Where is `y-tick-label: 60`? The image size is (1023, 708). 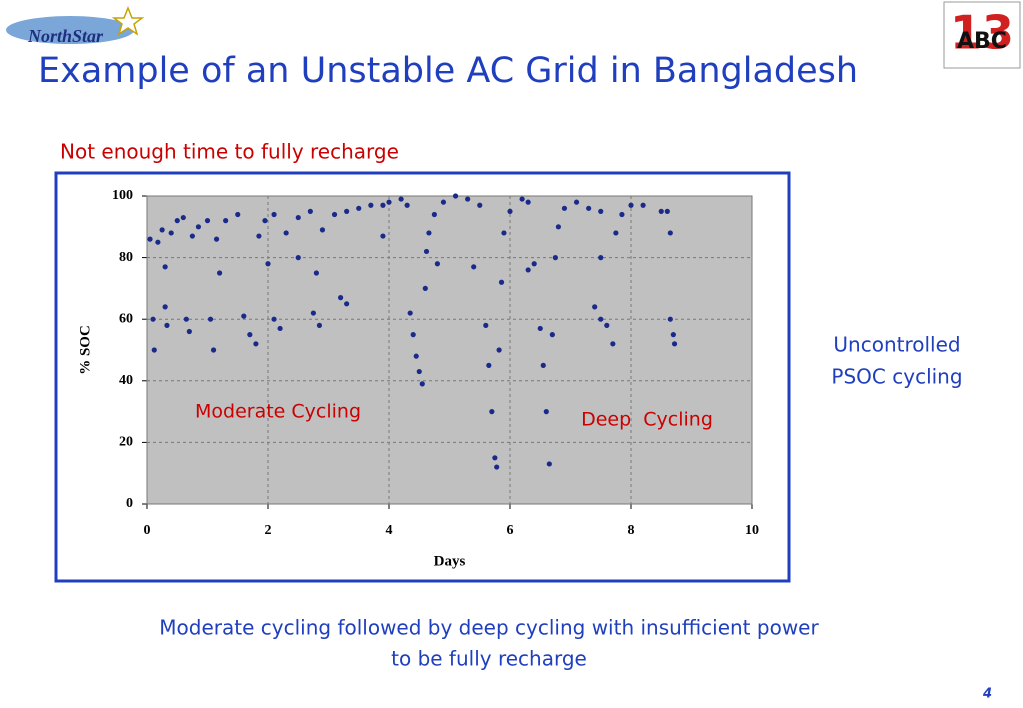
y-tick-label: 60 is located at coordinates (126, 318).